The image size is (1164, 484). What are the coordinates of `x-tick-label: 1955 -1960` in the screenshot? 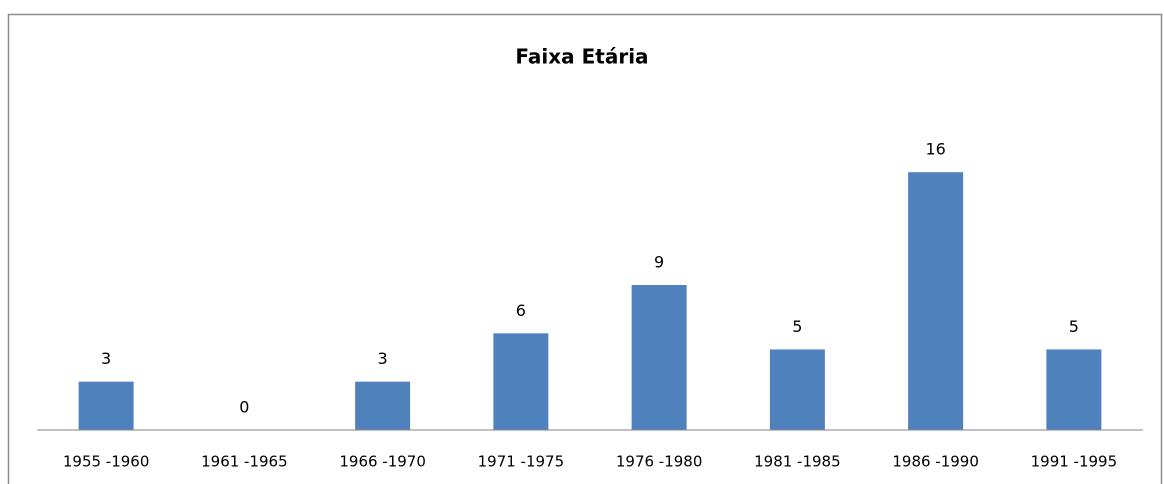 It's located at (106, 462).